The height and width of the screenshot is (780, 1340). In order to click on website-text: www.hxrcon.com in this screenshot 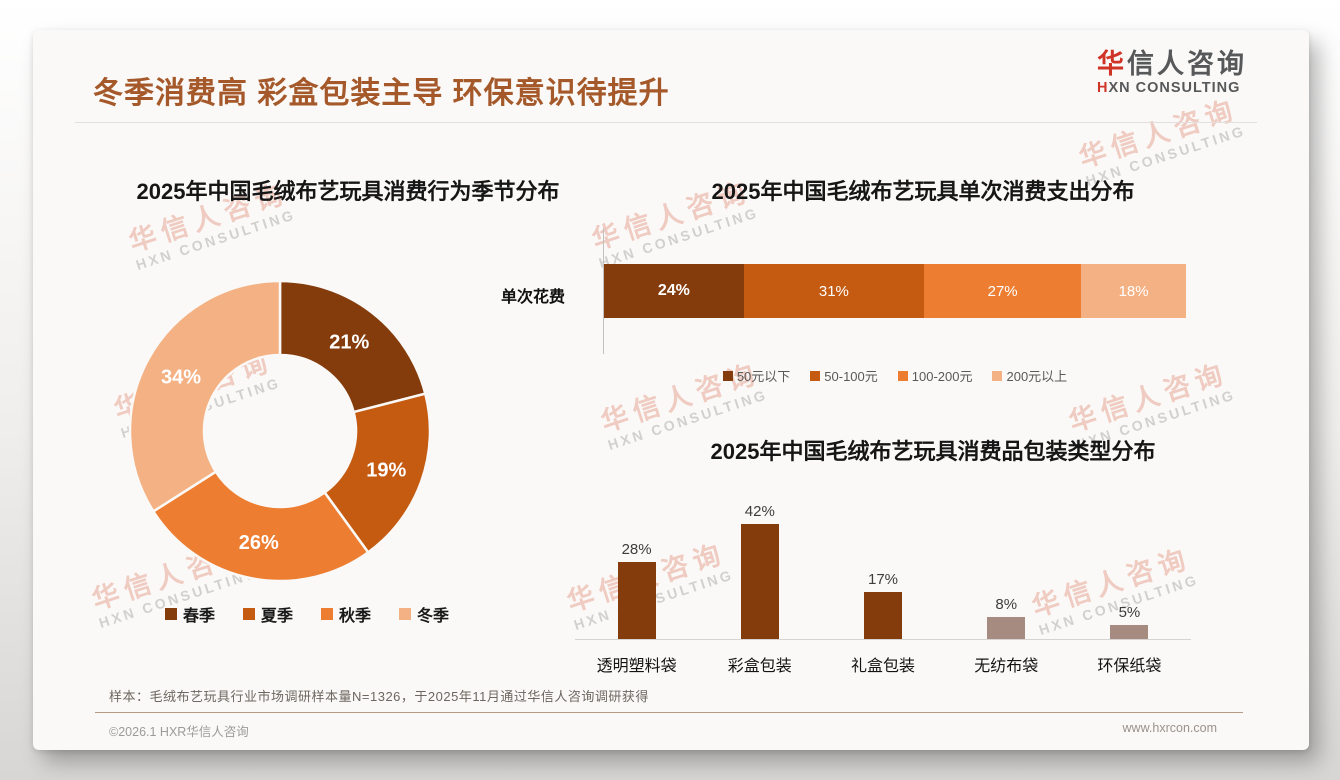, I will do `click(1169, 728)`.